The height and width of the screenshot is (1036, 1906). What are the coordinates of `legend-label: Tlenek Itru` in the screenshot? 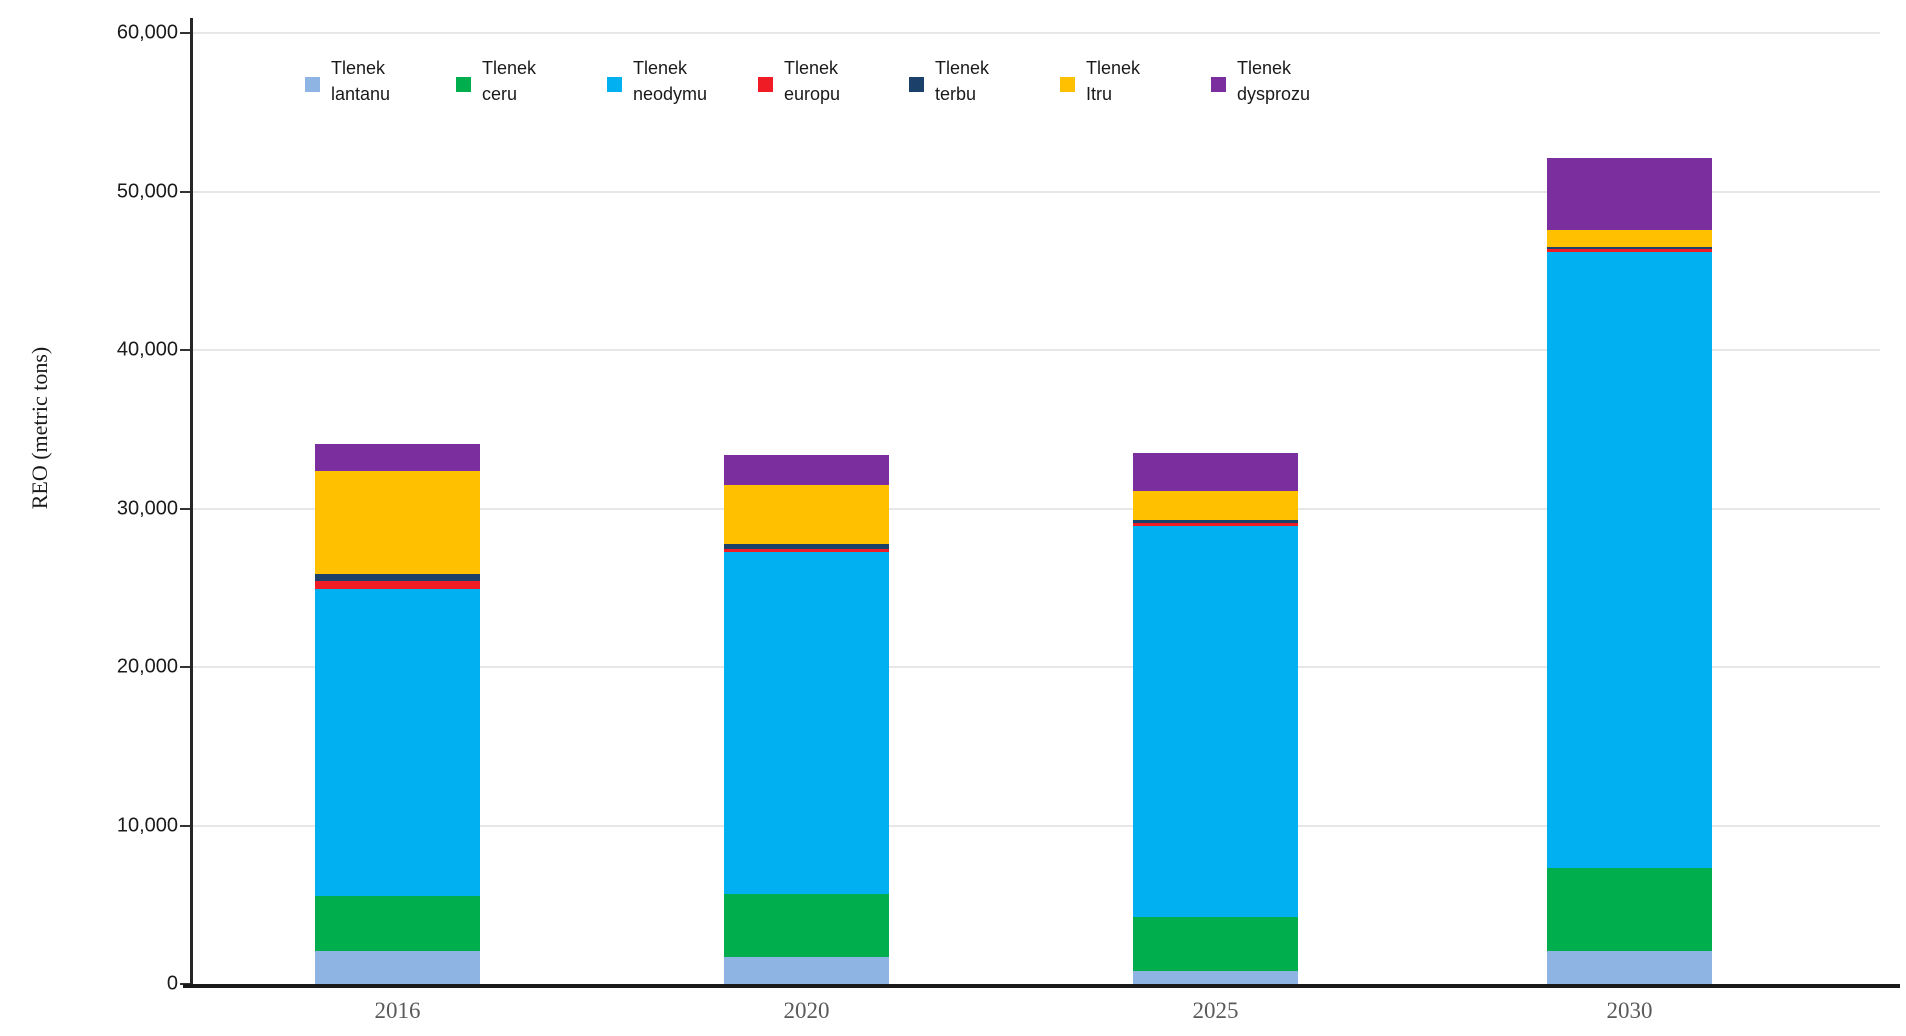 It's located at (1113, 81).